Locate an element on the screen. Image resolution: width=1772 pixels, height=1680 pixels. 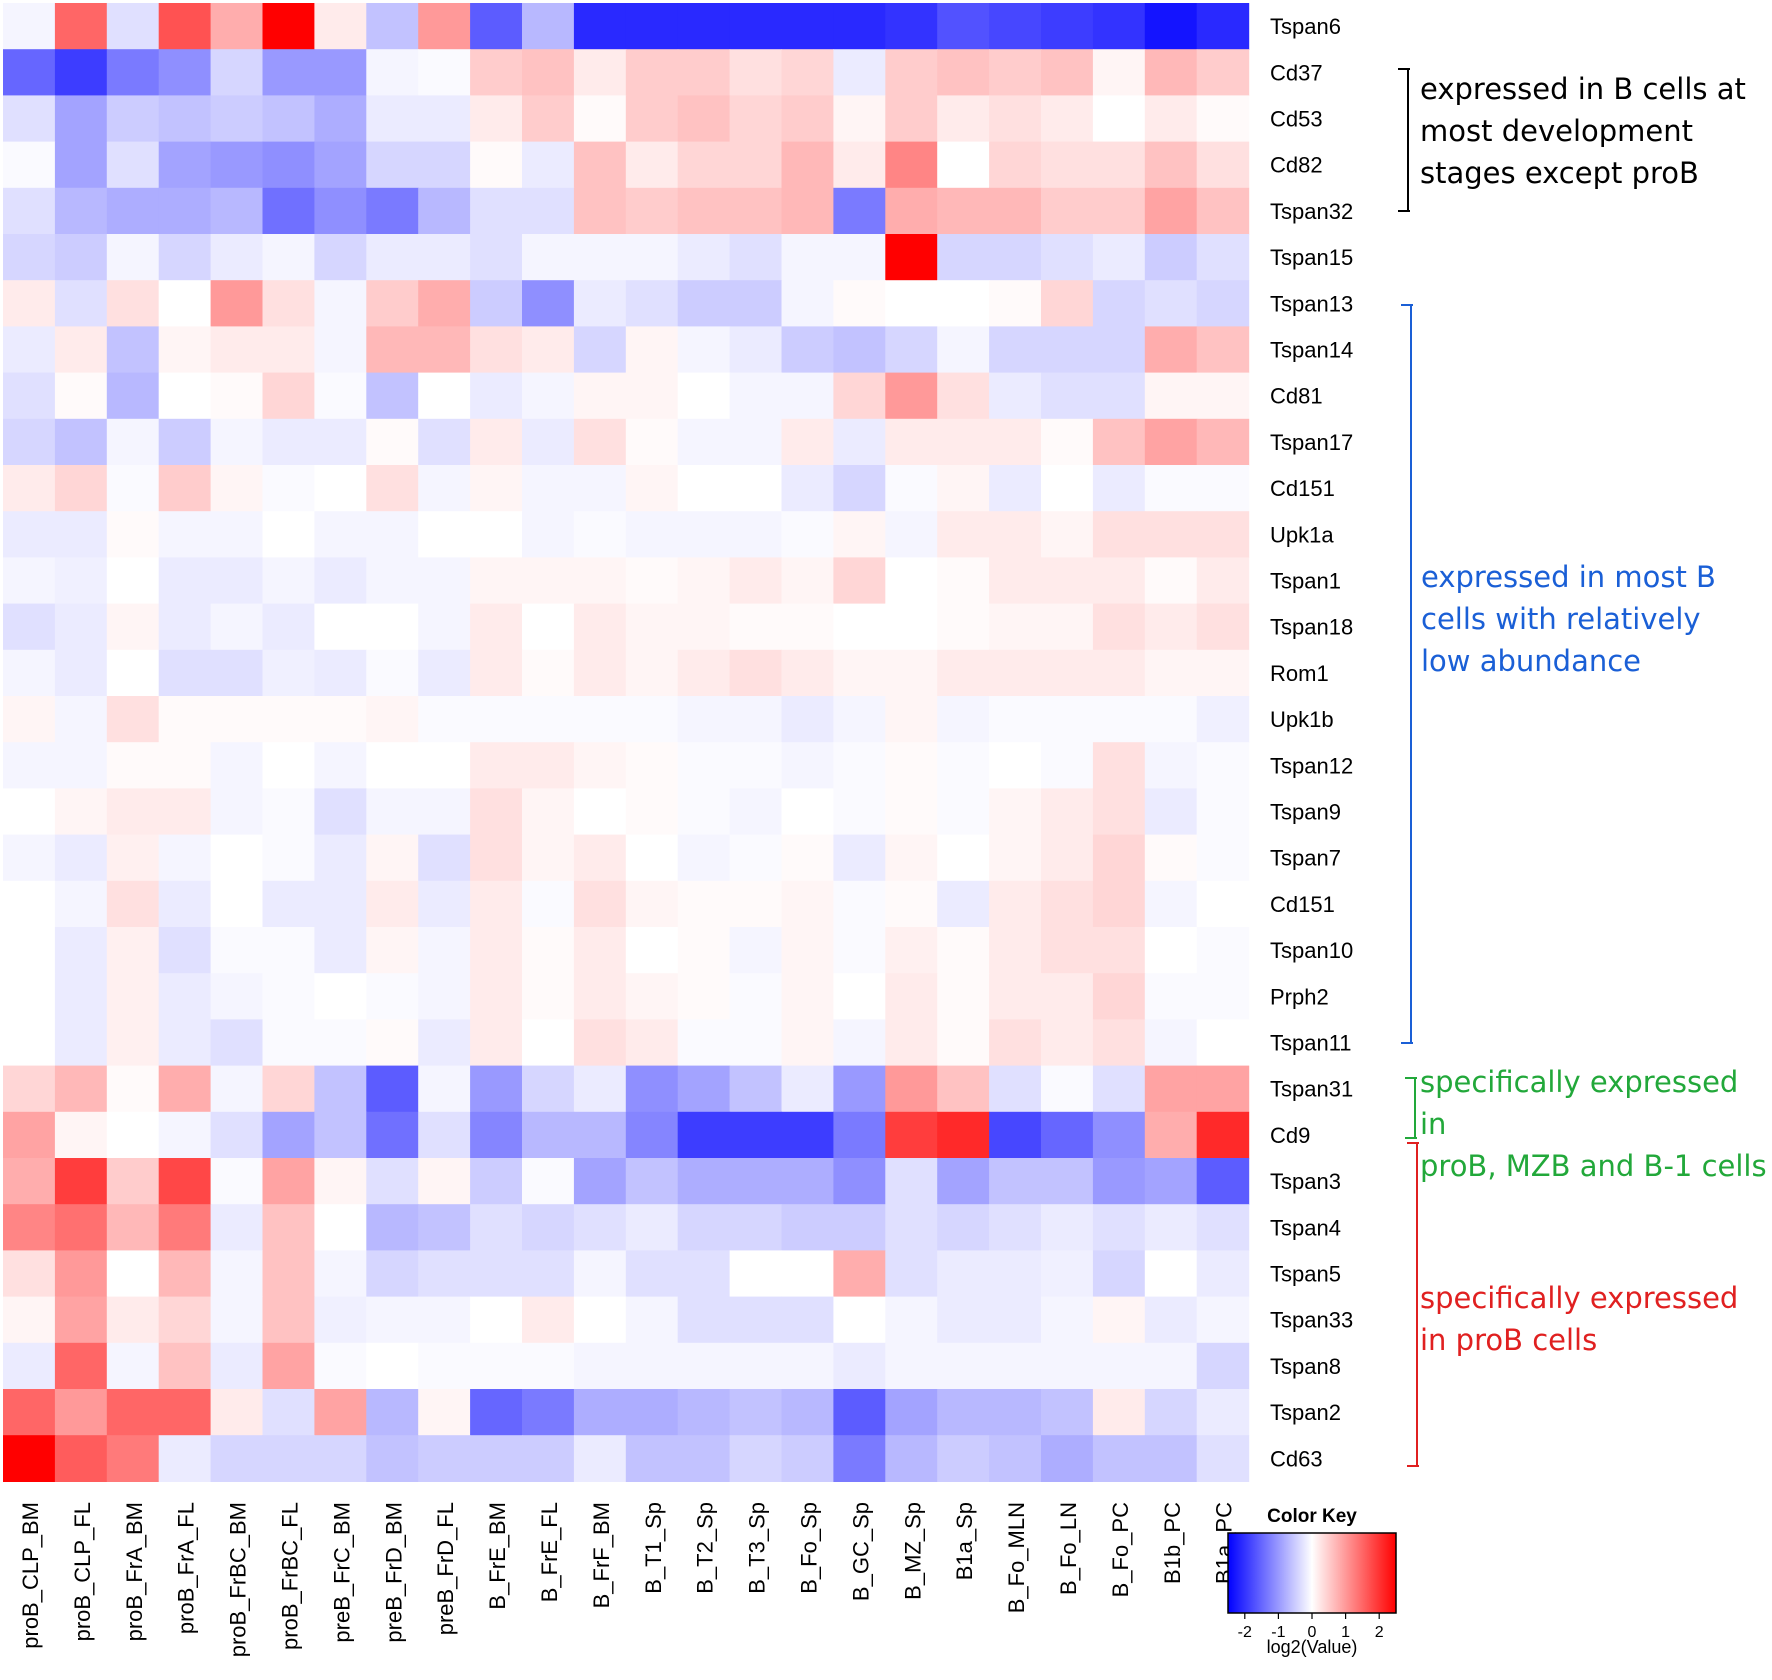
heatmap-cell-tspan1-b_mz_sp is located at coordinates (911, 581).